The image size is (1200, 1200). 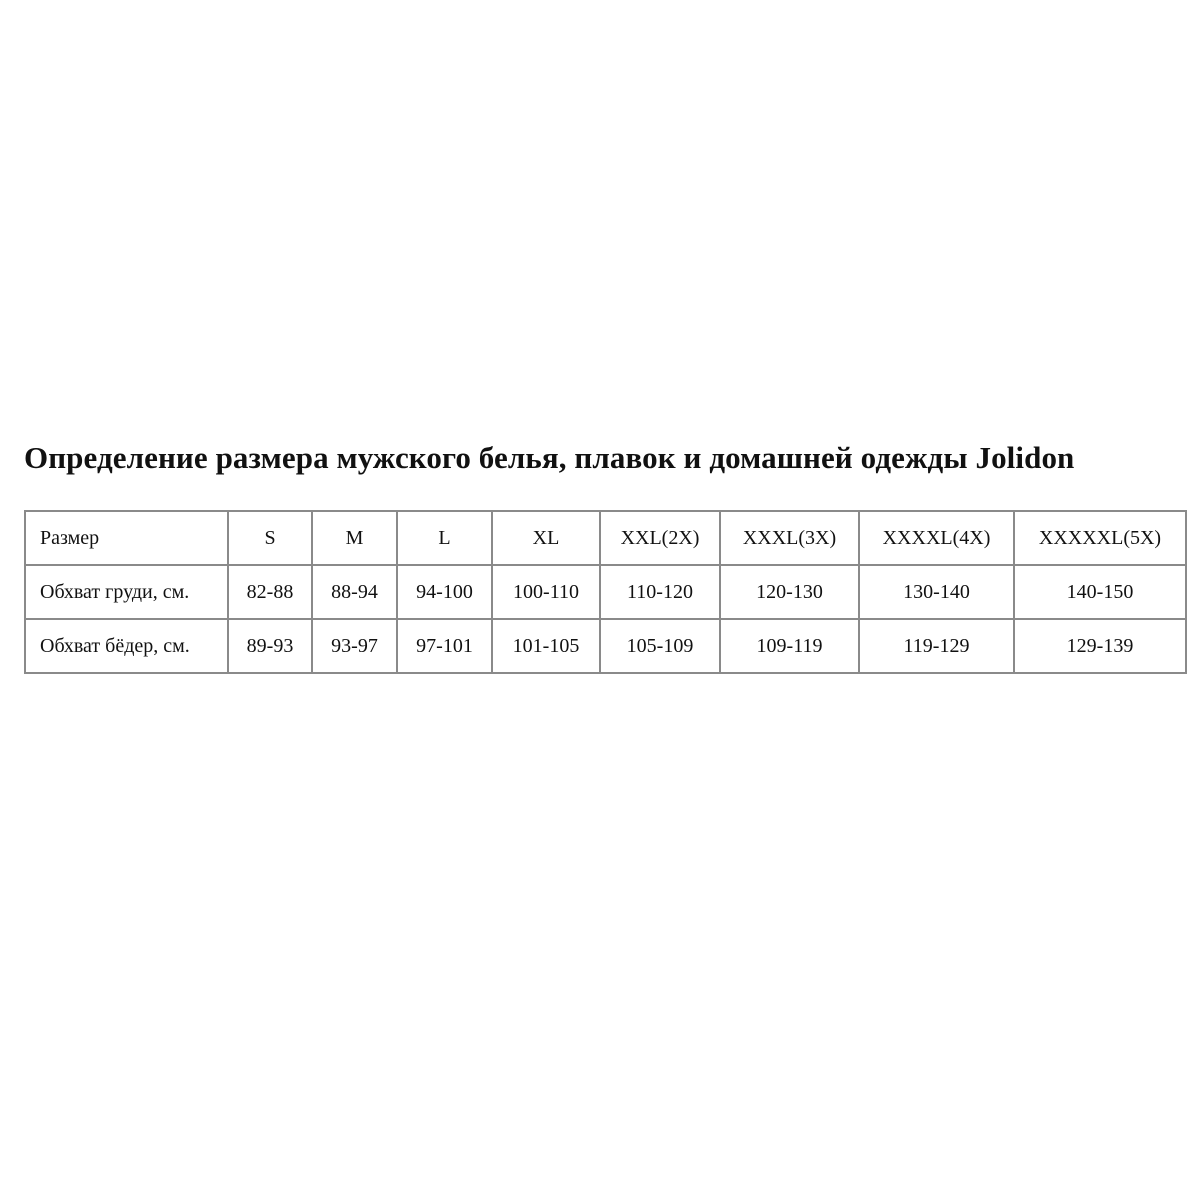 I want to click on table-cell: L, so click(x=444, y=538).